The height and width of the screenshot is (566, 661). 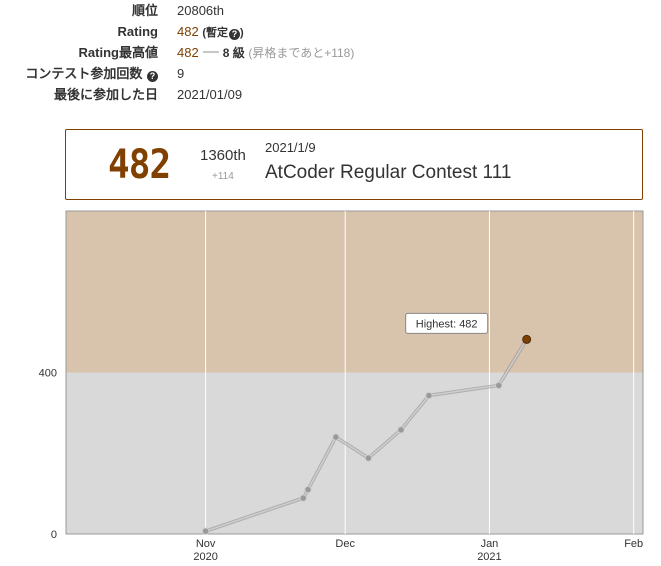 I want to click on promotion-note: (昇格まであと+118), so click(x=301, y=53).